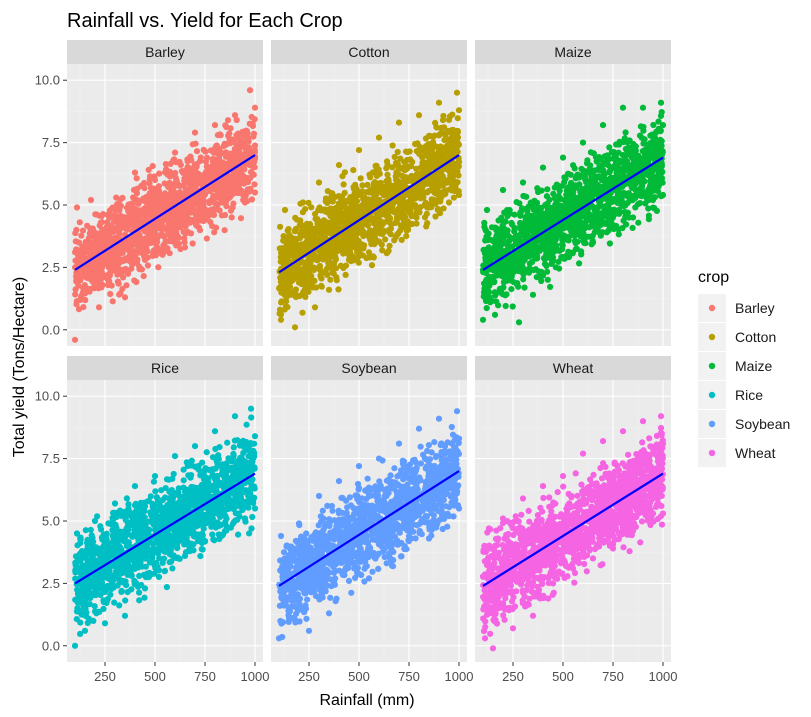 The height and width of the screenshot is (717, 811). Describe the element at coordinates (51, 329) in the screenshot. I see `y-tick-label: 0.0` at that location.